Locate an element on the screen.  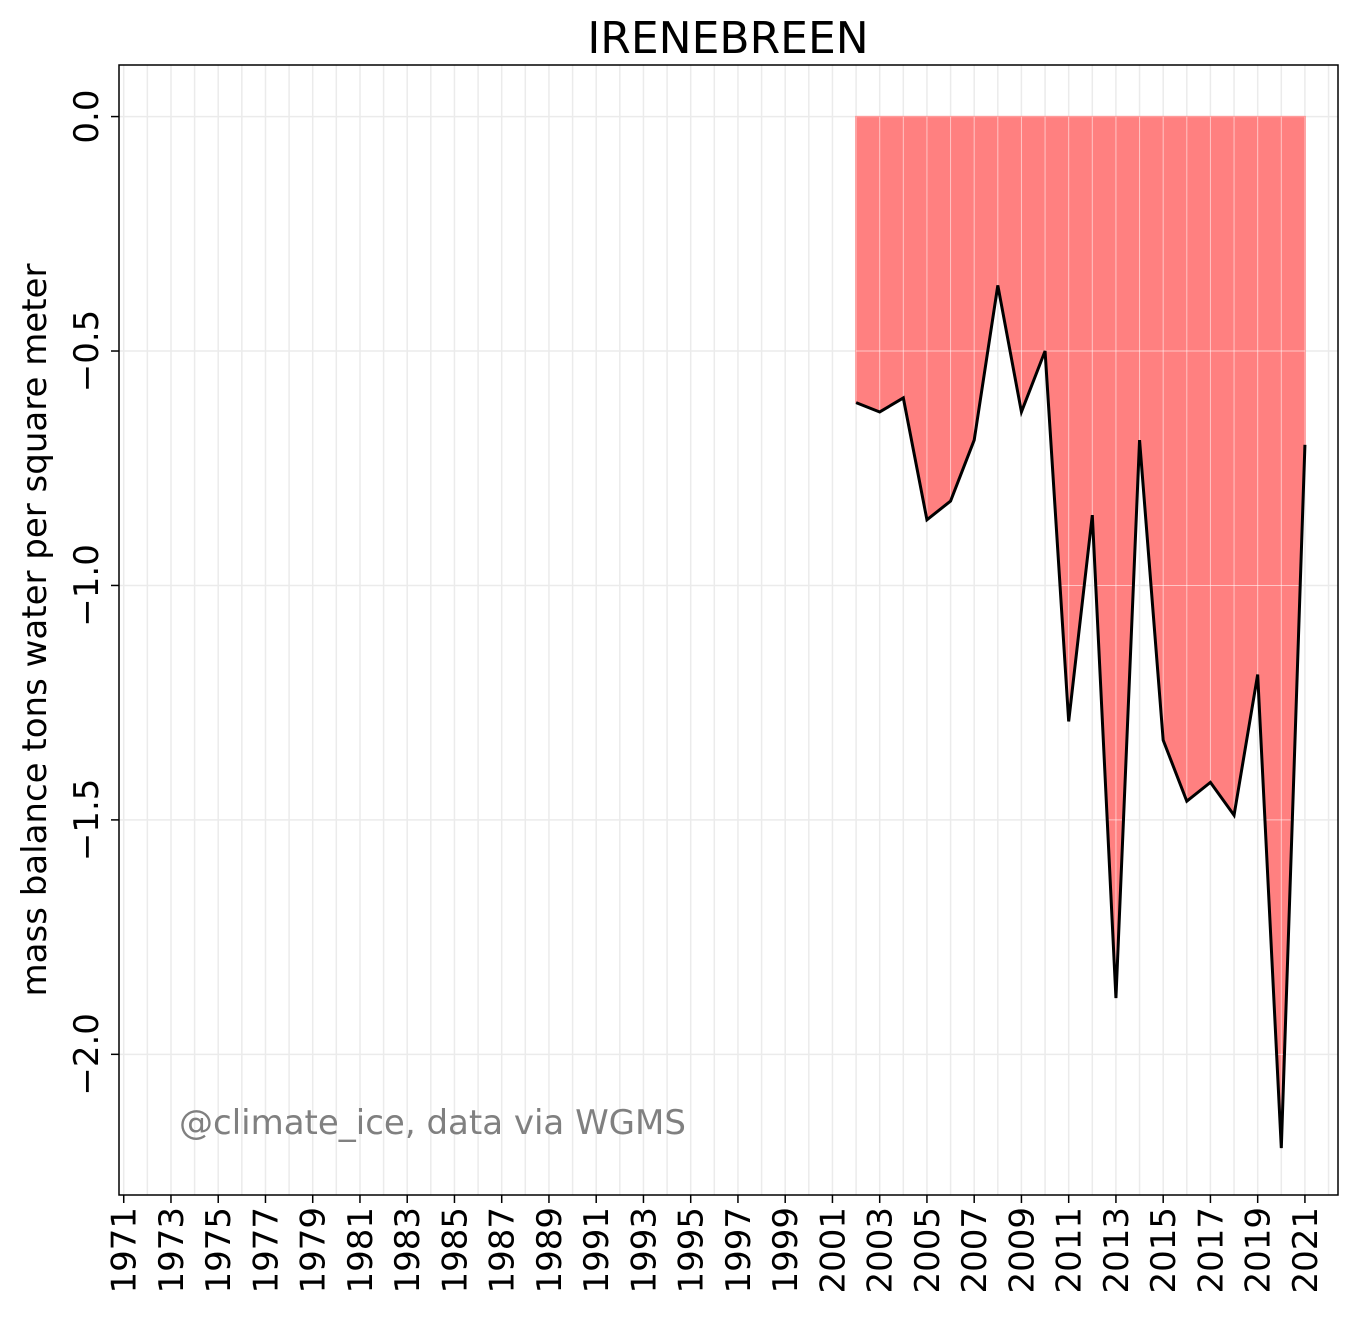
x-tick-label-2001: 2001 is located at coordinates (833, 1250).